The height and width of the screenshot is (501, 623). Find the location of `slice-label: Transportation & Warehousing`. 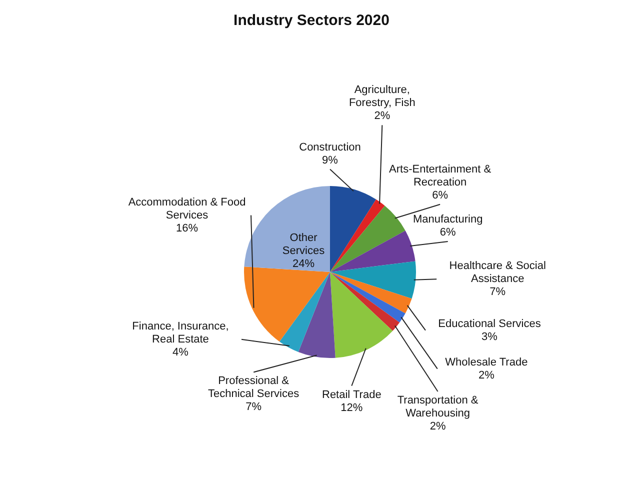

slice-label: Transportation & Warehousing is located at coordinates (438, 407).